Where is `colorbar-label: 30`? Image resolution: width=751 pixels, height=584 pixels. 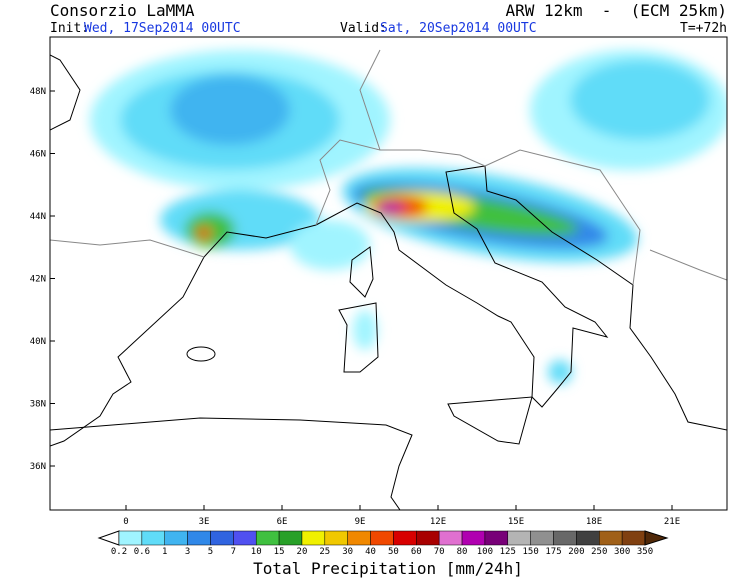 colorbar-label: 30 is located at coordinates (347, 552).